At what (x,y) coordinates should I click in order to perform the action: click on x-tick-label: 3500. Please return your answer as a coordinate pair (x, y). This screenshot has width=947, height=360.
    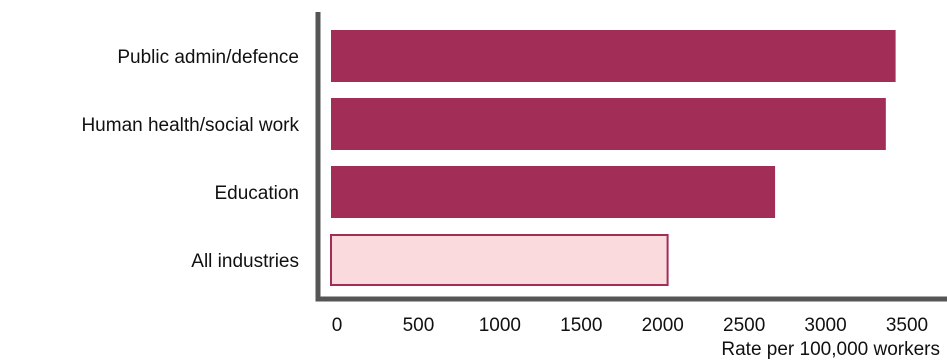
    Looking at the image, I should click on (907, 325).